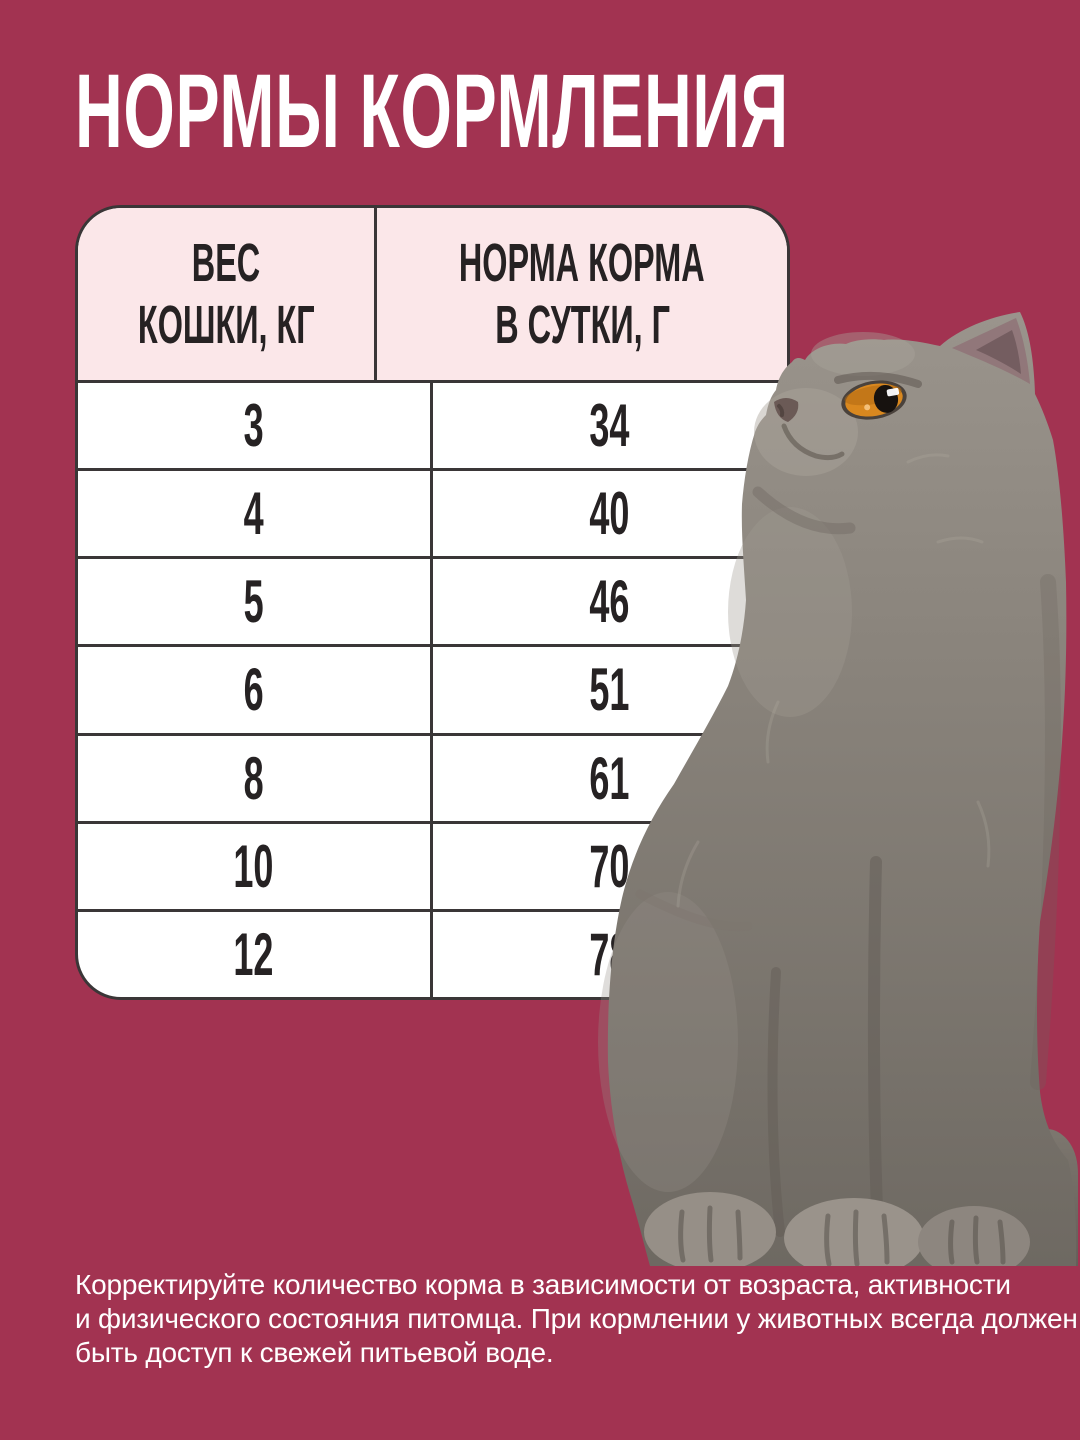 This screenshot has width=1080, height=1440. I want to click on cat-nose, so click(786, 410).